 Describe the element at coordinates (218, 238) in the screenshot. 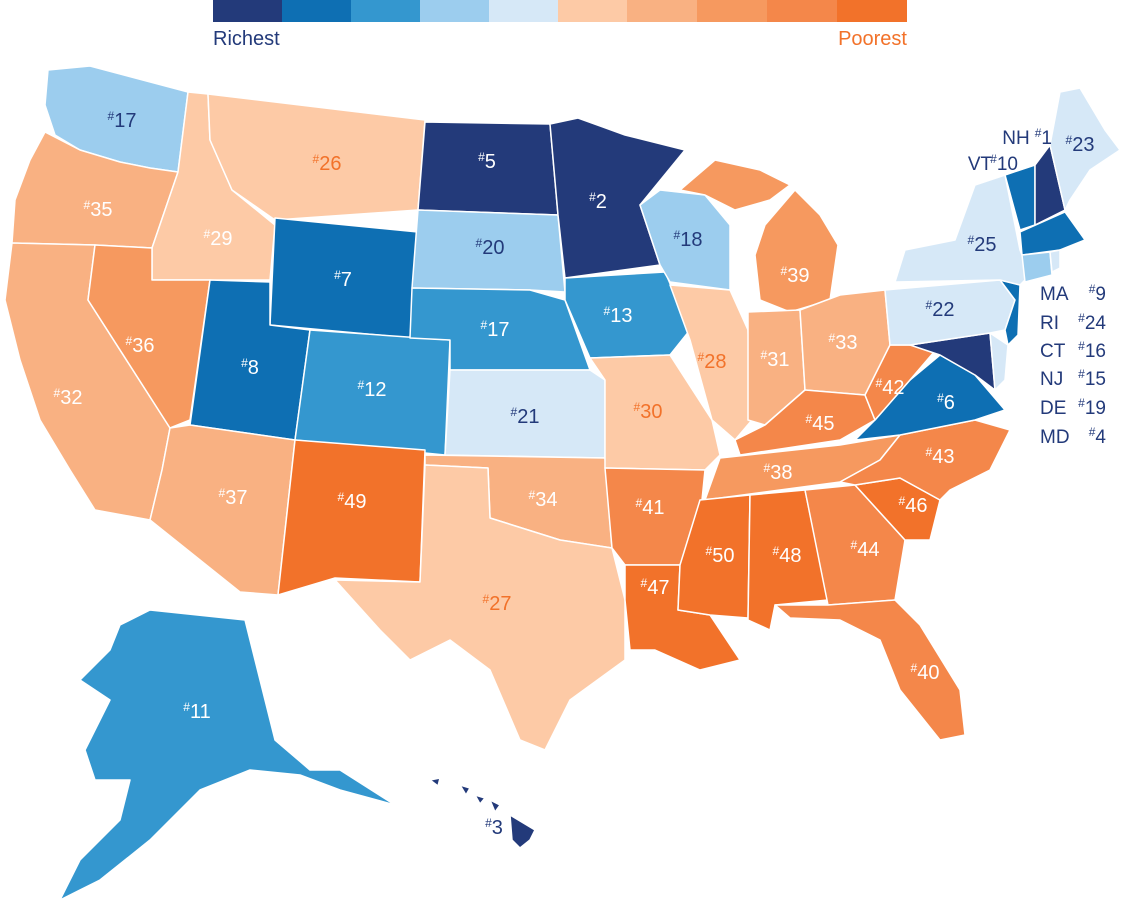

I see `rank-label-id: #29` at that location.